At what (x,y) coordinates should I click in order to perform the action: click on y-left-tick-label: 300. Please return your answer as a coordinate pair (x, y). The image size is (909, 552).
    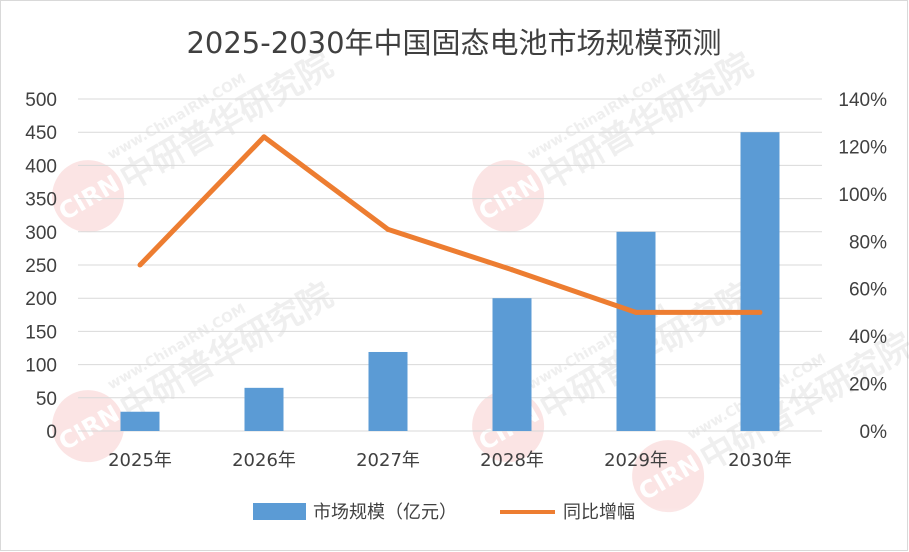
    Looking at the image, I should click on (41, 233).